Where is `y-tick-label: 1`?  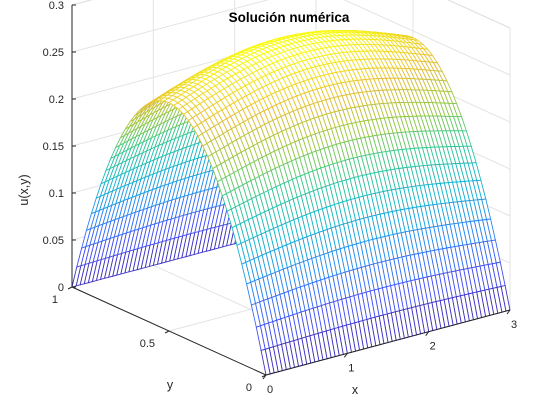
y-tick-label: 1 is located at coordinates (55, 300).